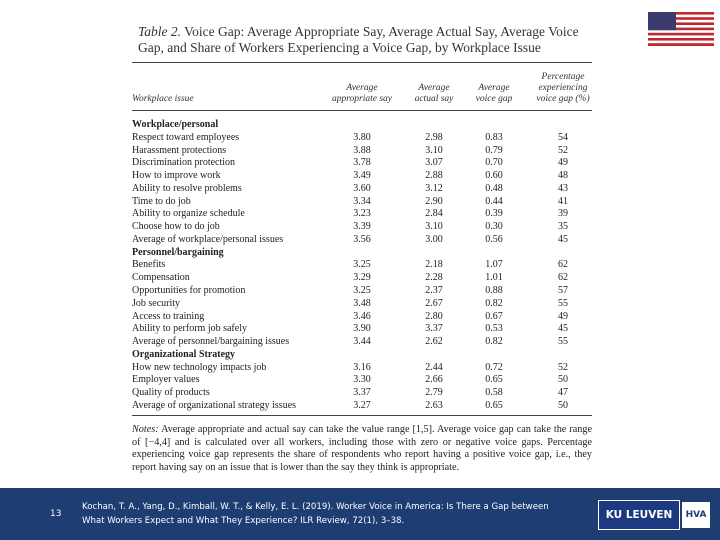  I want to click on section-name: Organizational Strategy, so click(184, 354).